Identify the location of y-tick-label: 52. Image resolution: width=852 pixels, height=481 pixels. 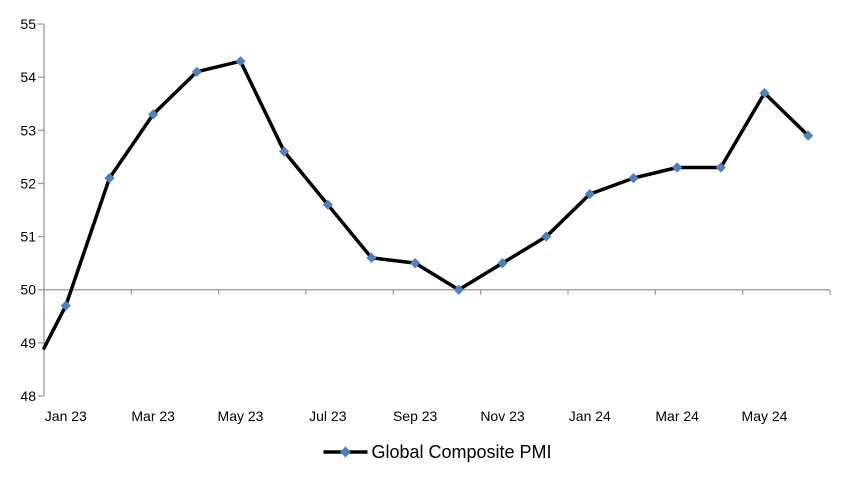
(28, 183).